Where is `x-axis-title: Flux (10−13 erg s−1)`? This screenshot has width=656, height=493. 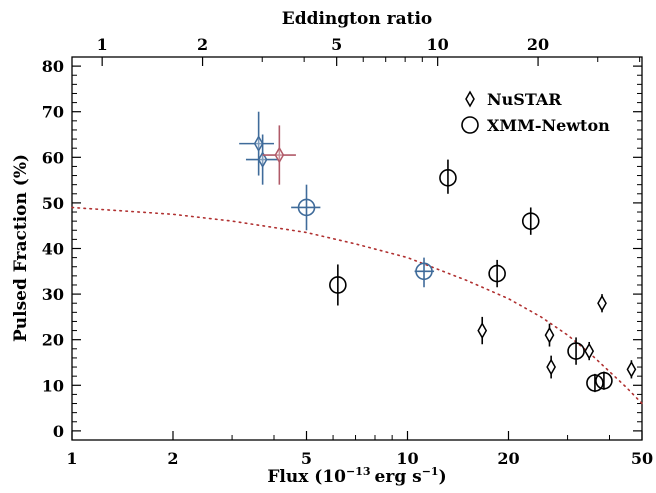
x-axis-title: Flux (10−13 erg s−1) is located at coordinates (356, 476).